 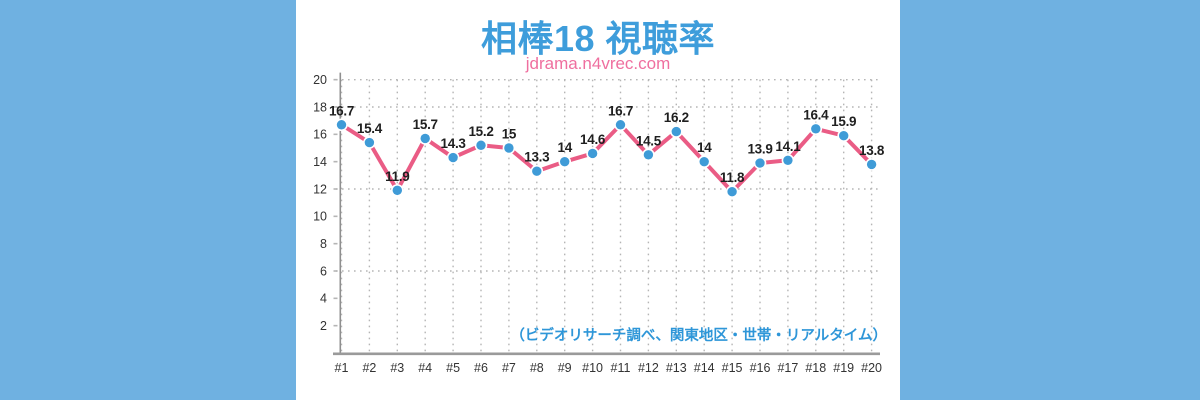 I want to click on x-axis-tick-label: #5, so click(x=453, y=368).